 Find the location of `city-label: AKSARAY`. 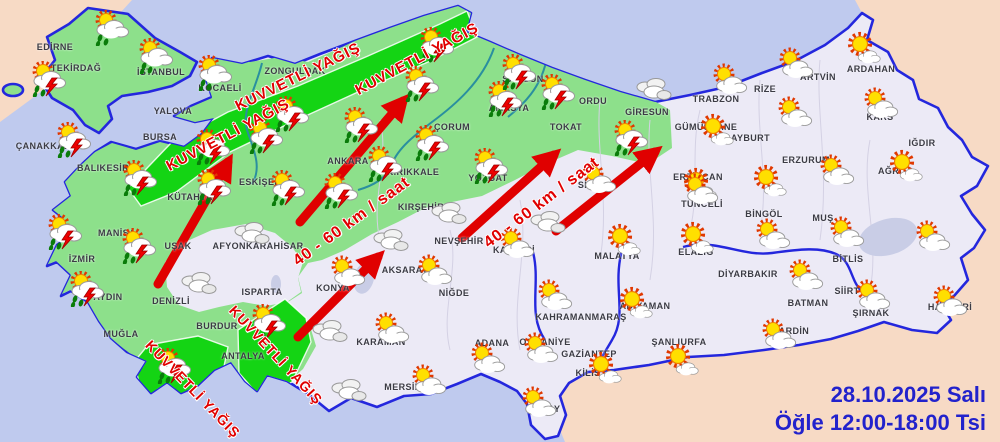

city-label: AKSARAY is located at coordinates (405, 270).